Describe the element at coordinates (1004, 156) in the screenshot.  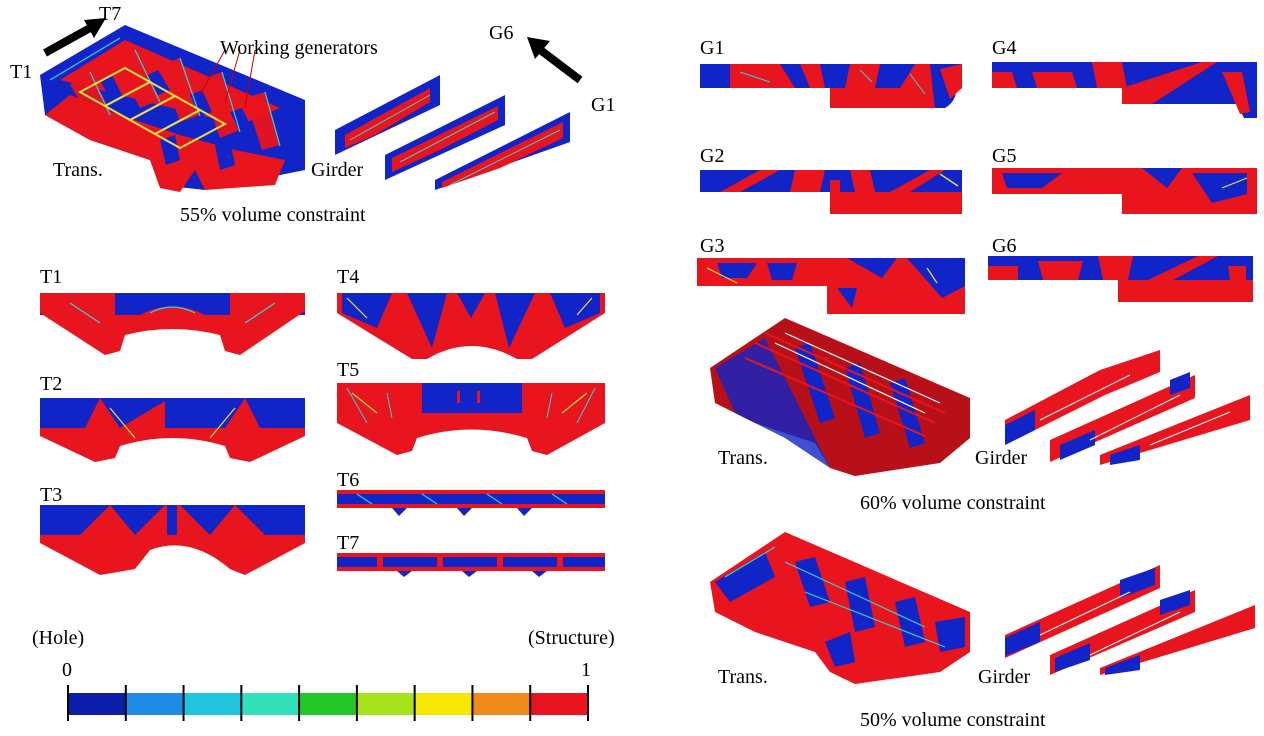
I see `section-label-g5: G5` at that location.